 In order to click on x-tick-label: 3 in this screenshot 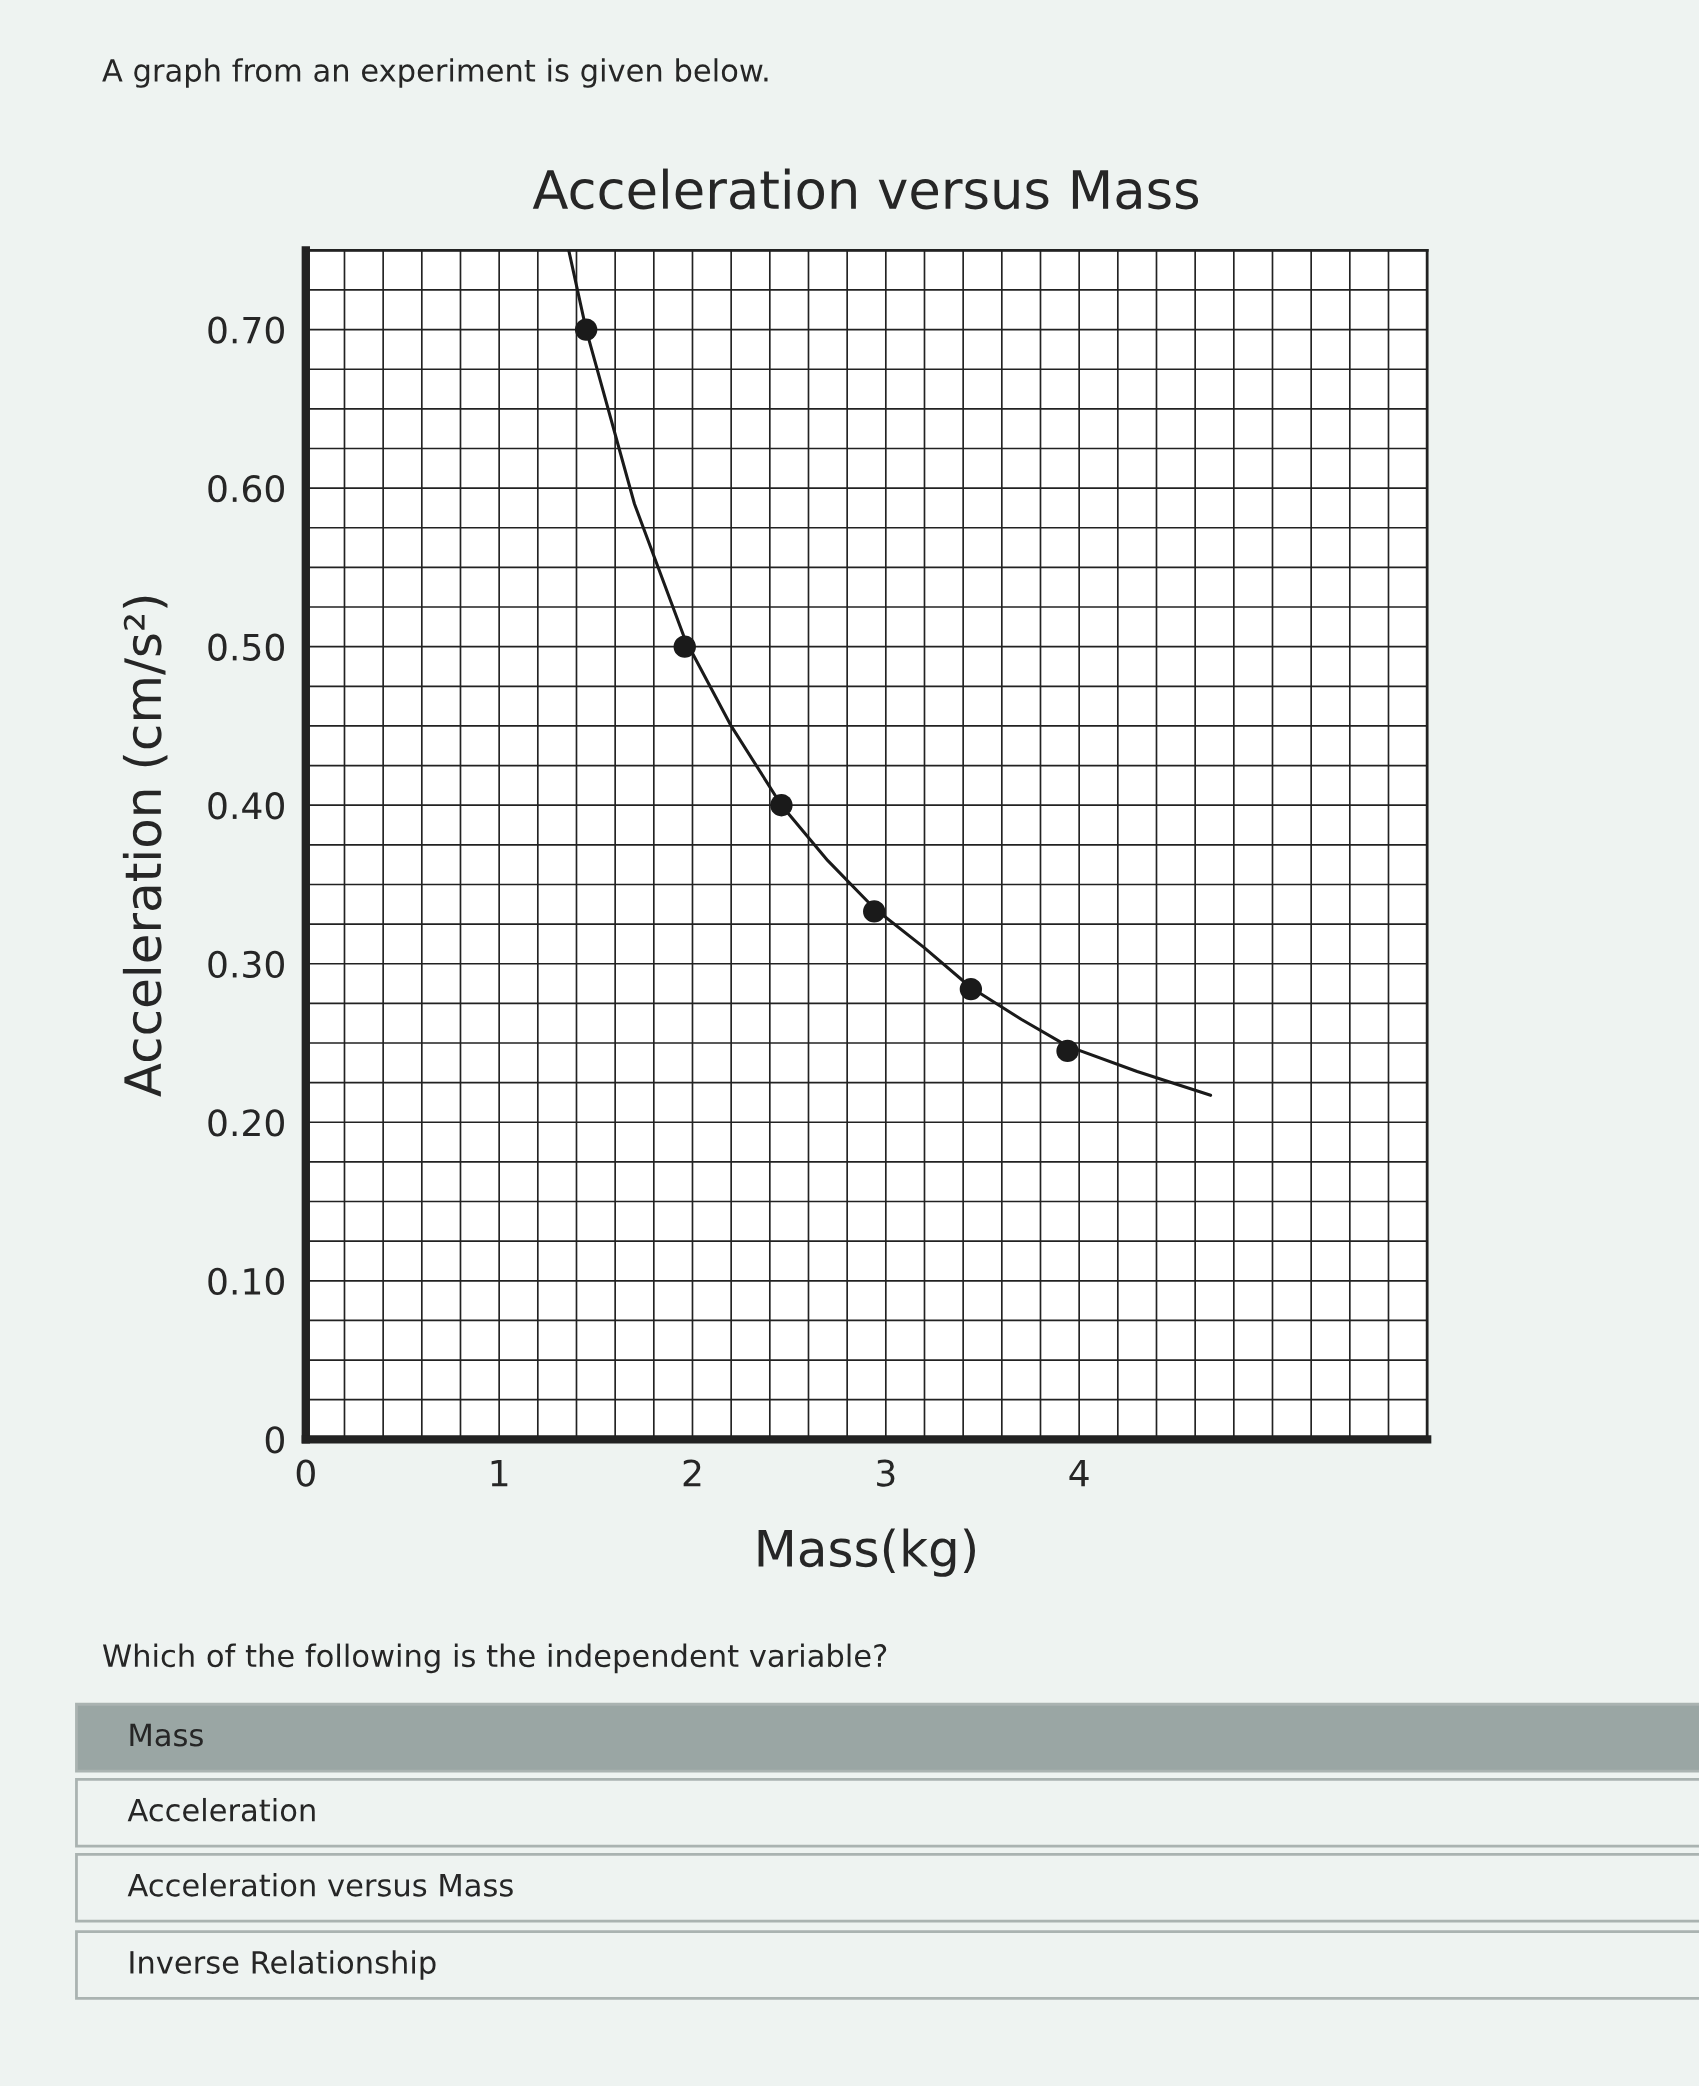, I will do `click(886, 1473)`.